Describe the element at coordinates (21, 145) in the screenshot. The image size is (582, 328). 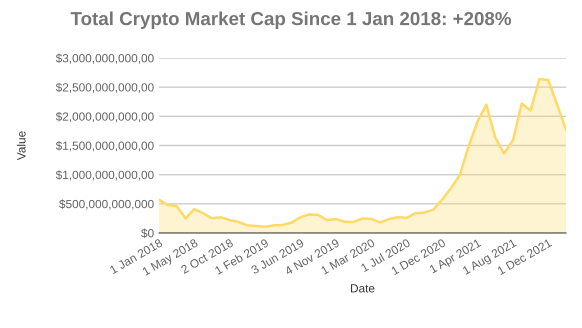
I see `y-axis-title: Value` at that location.